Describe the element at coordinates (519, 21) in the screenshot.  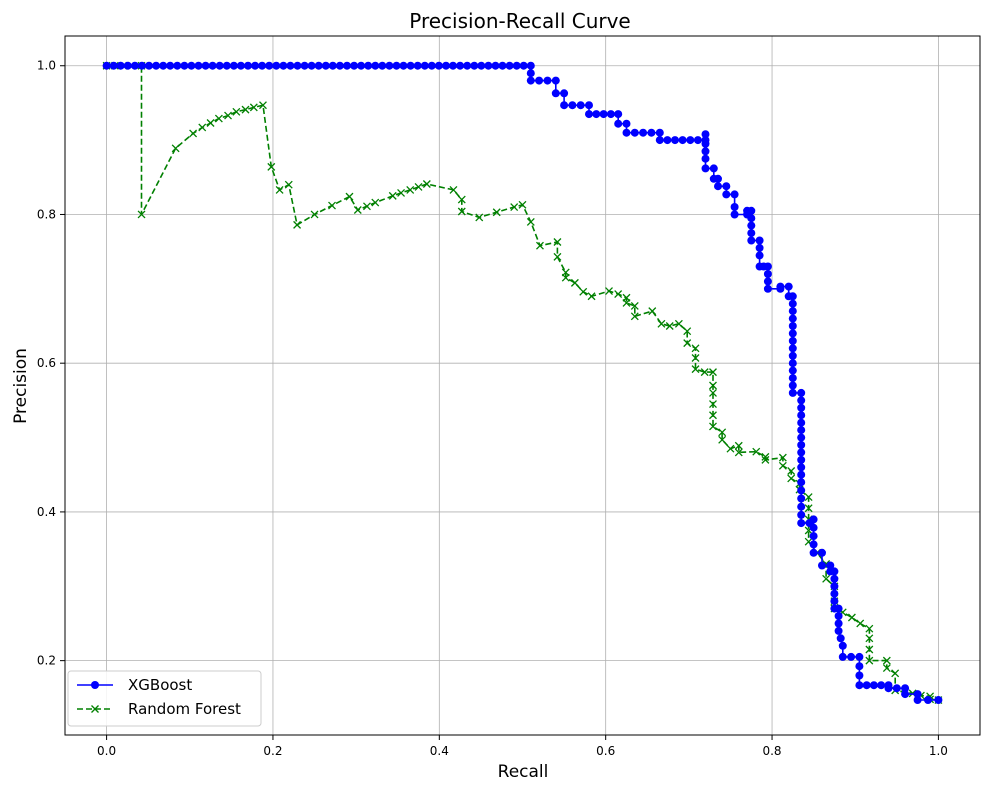
I see `chart-title: Precision-Recall Curve` at that location.